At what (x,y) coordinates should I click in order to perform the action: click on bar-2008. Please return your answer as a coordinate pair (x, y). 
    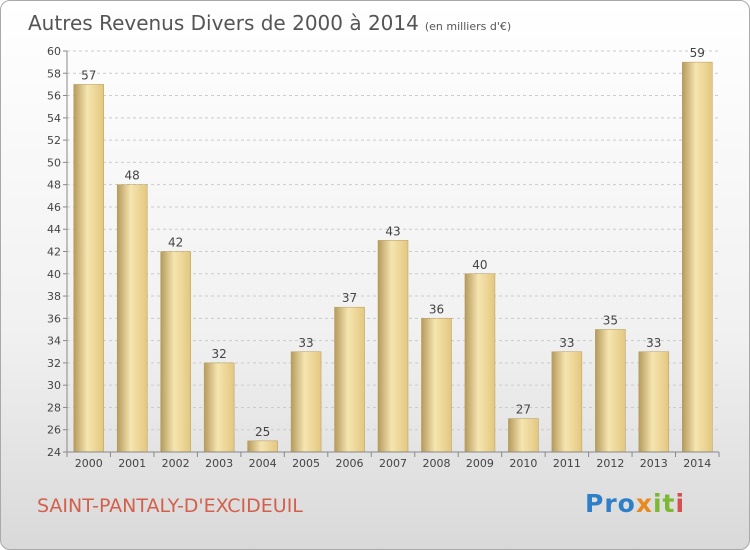
    Looking at the image, I should click on (436, 385).